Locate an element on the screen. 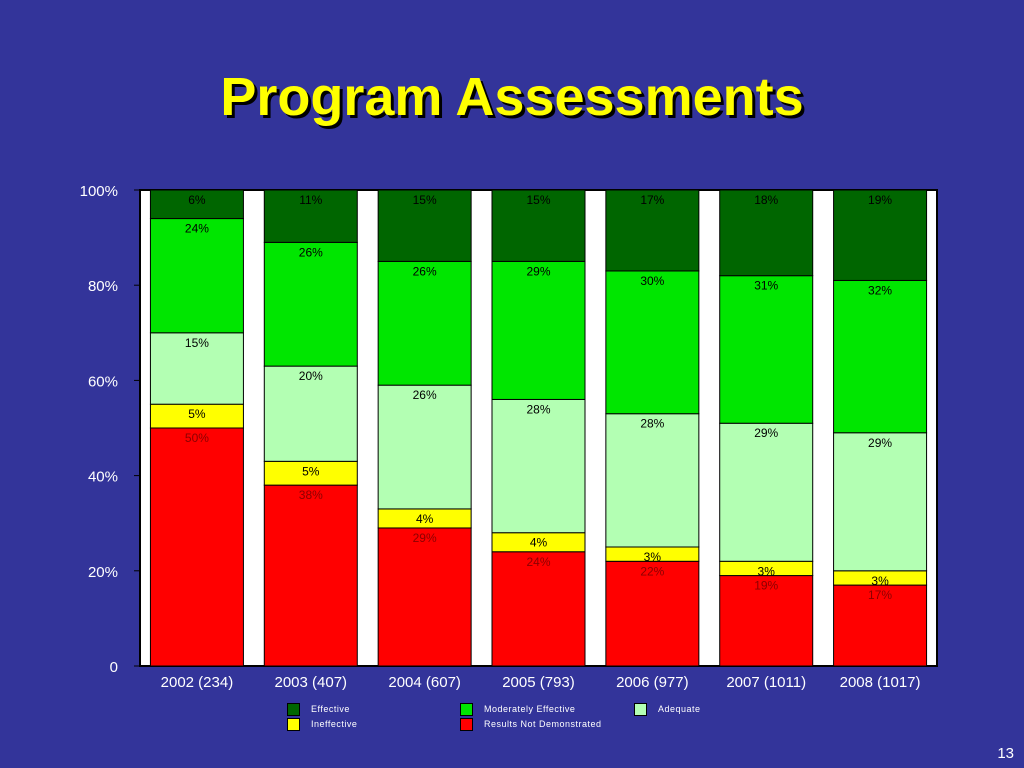 This screenshot has width=1024, height=768. y-tick-label: 60% is located at coordinates (103, 381).